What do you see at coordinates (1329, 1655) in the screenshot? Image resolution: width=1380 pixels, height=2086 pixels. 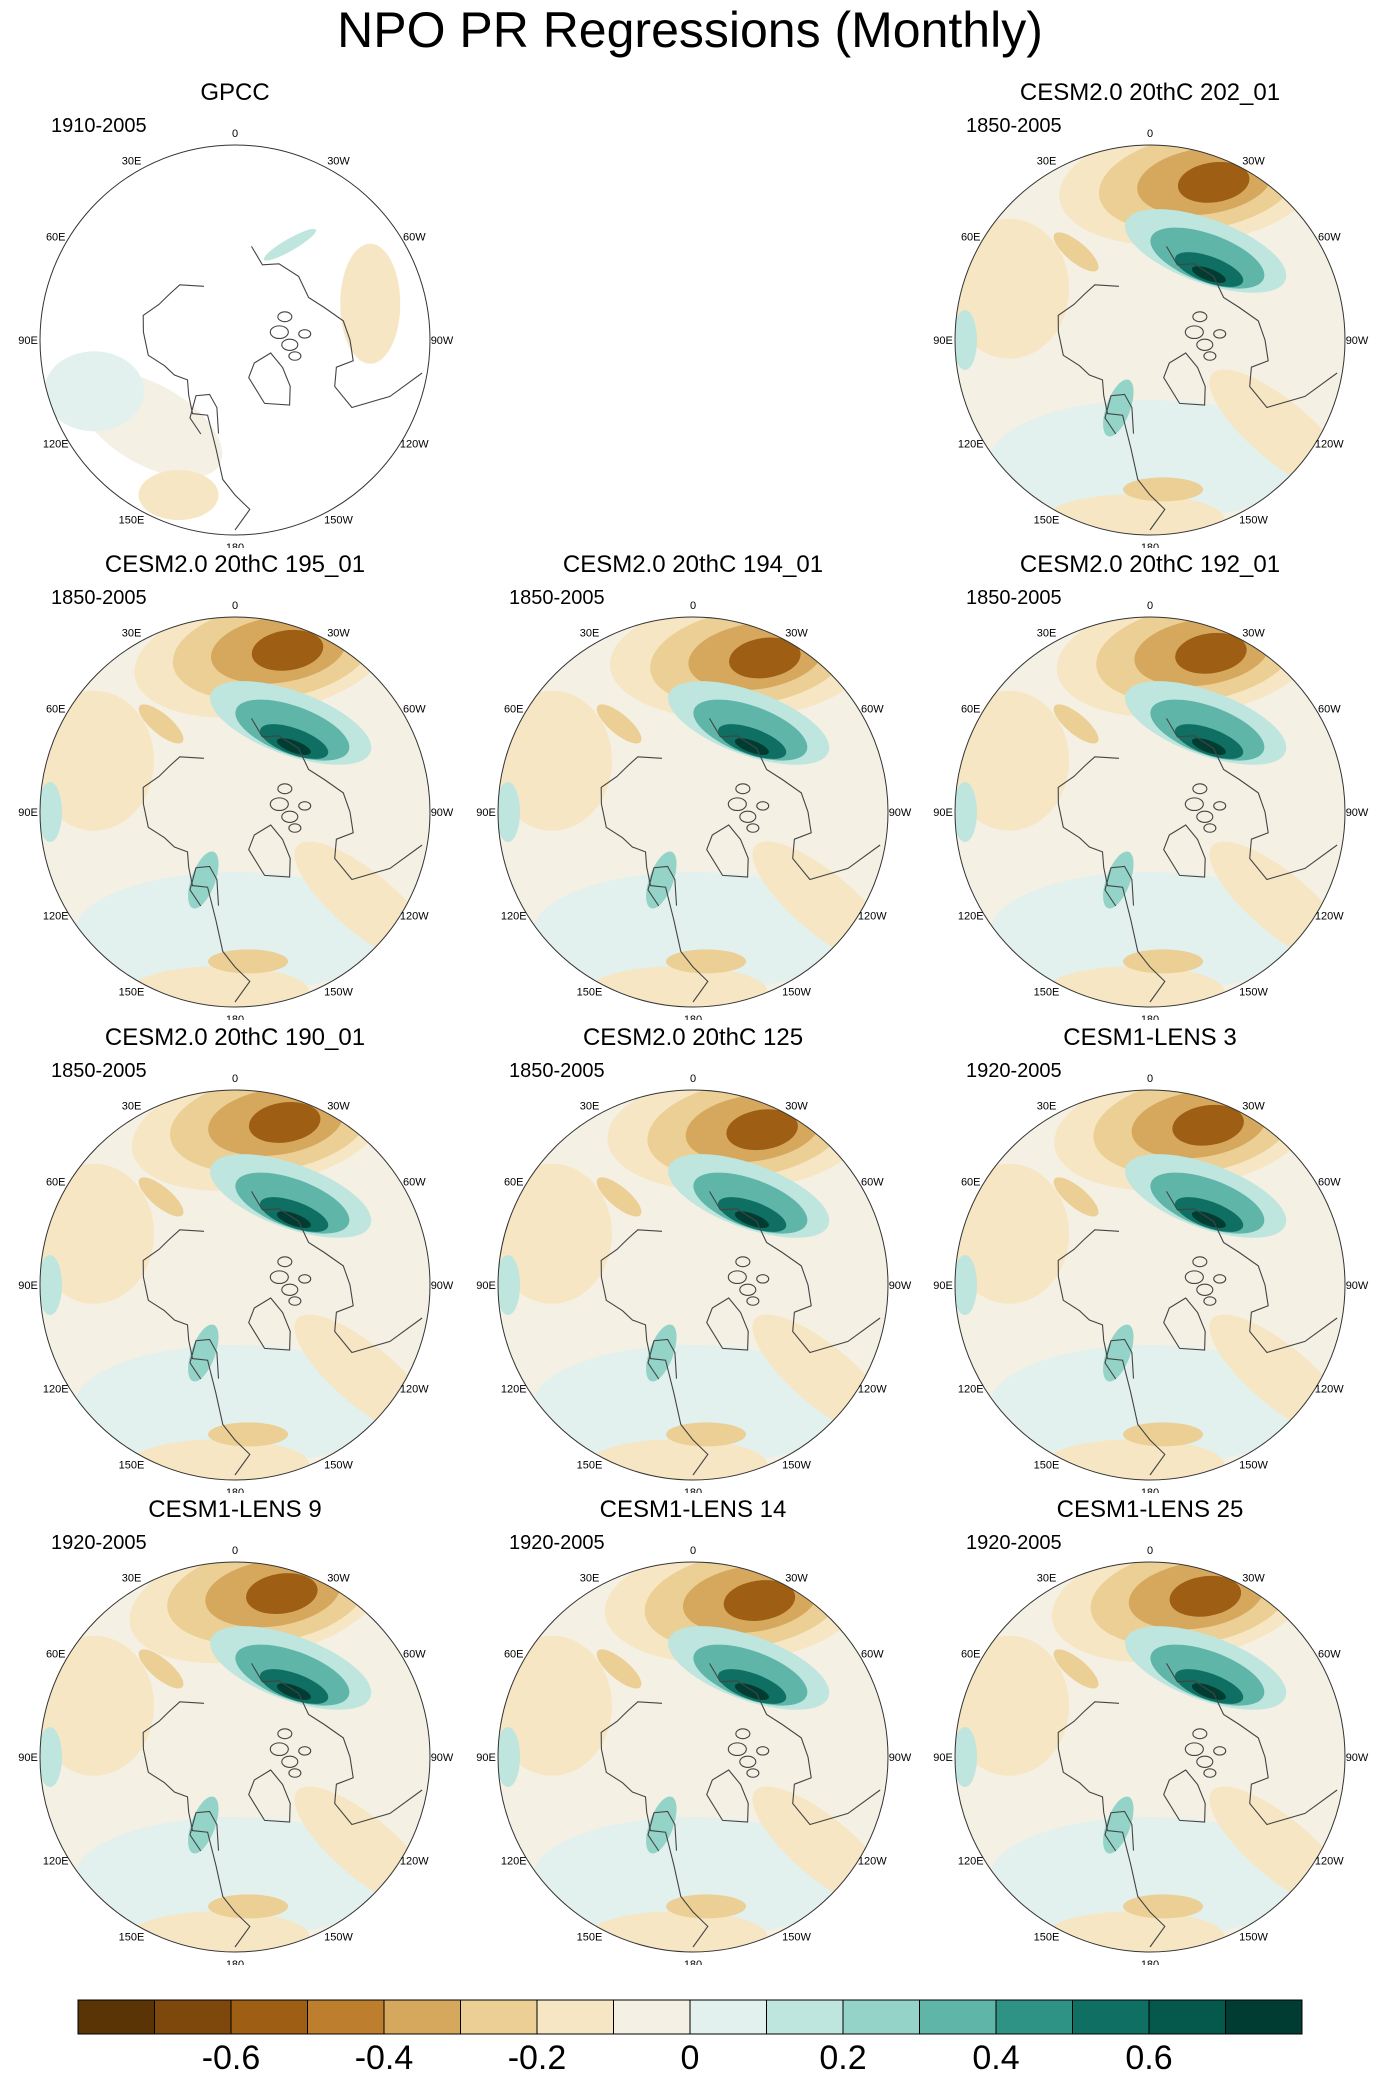 I see `longitude-tick-label: 60W` at bounding box center [1329, 1655].